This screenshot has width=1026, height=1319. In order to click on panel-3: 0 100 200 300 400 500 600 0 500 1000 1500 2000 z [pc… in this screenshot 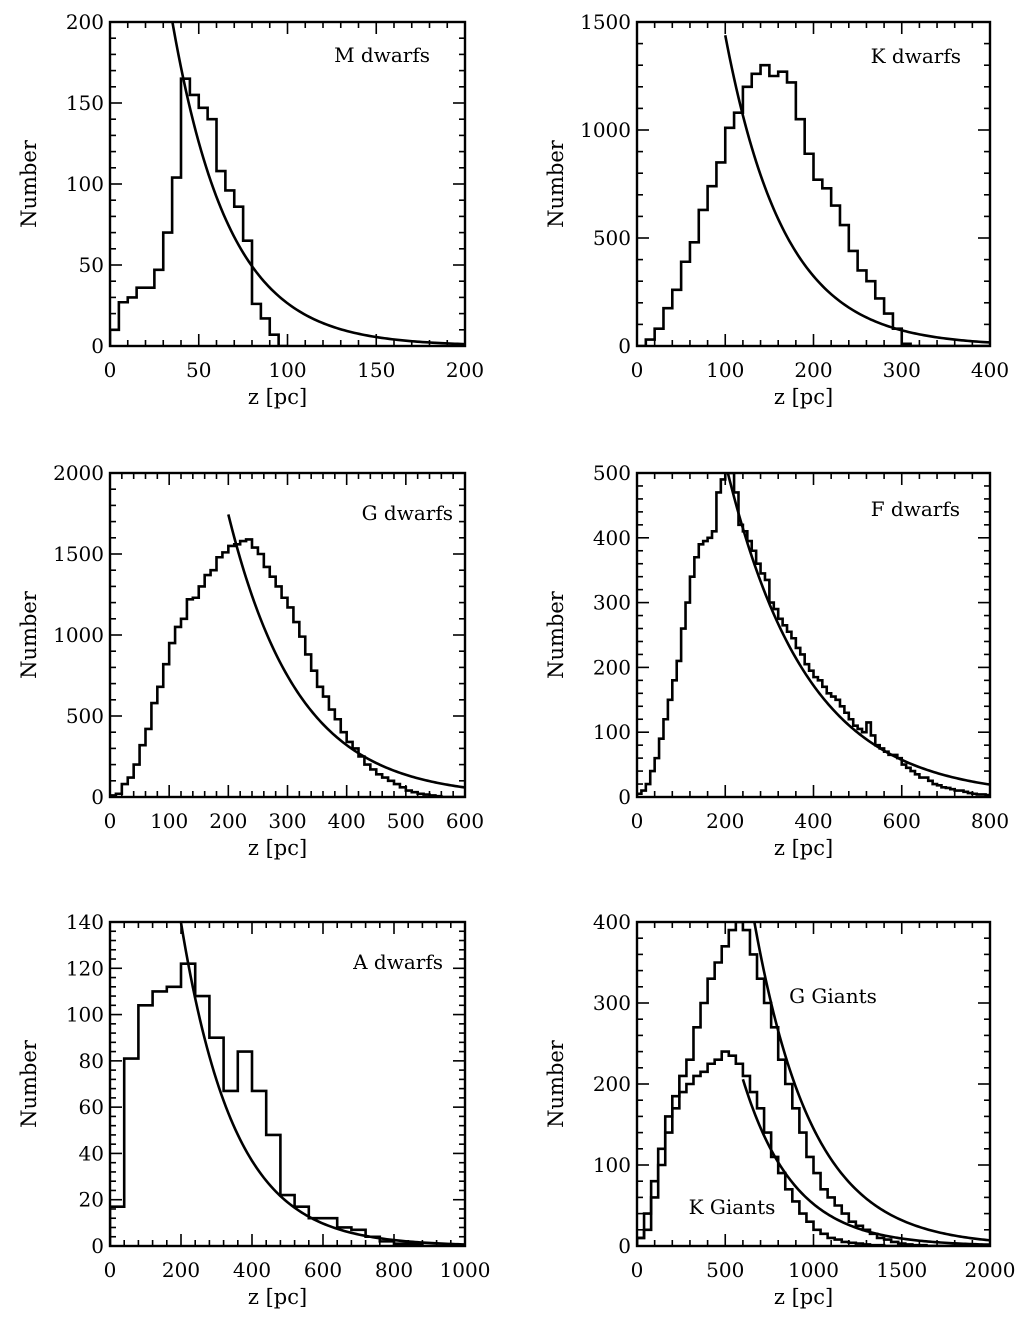, I will do `click(250, 660)`.